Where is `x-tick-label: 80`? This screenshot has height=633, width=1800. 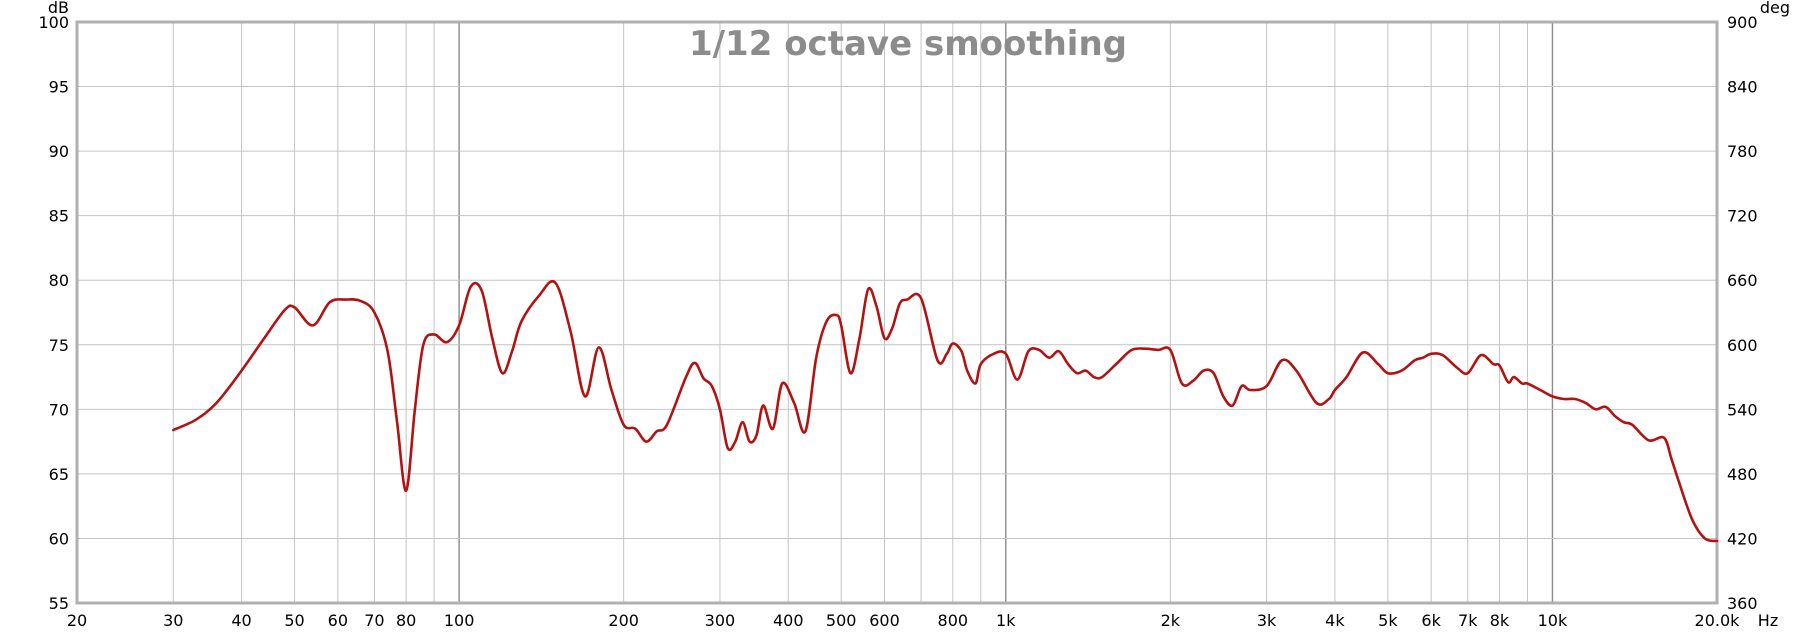
x-tick-label: 80 is located at coordinates (406, 620).